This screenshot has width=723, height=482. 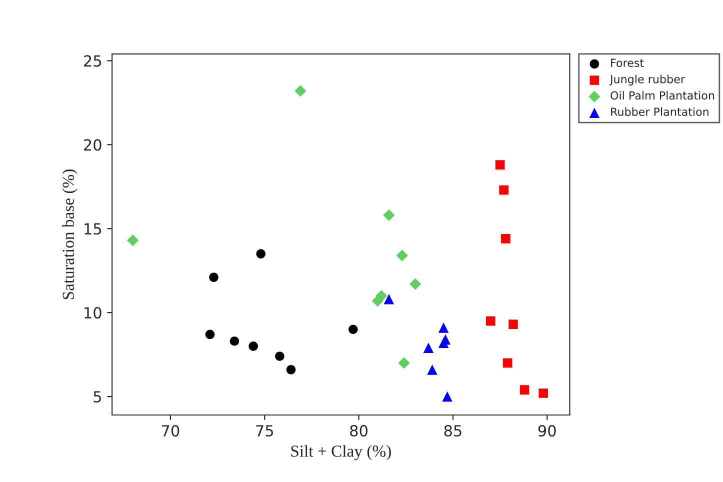 I want to click on y-axis-title: Saturation base (%), so click(x=70, y=235).